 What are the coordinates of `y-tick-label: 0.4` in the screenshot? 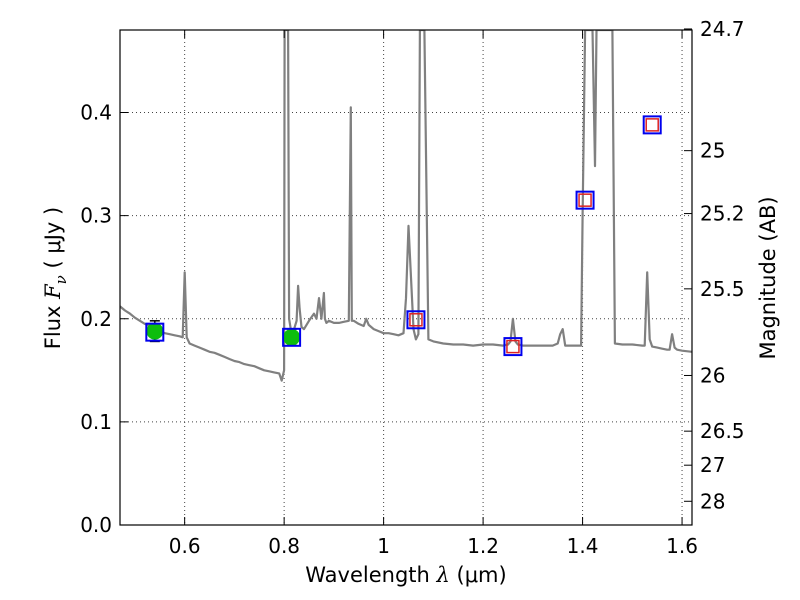 It's located at (96, 113).